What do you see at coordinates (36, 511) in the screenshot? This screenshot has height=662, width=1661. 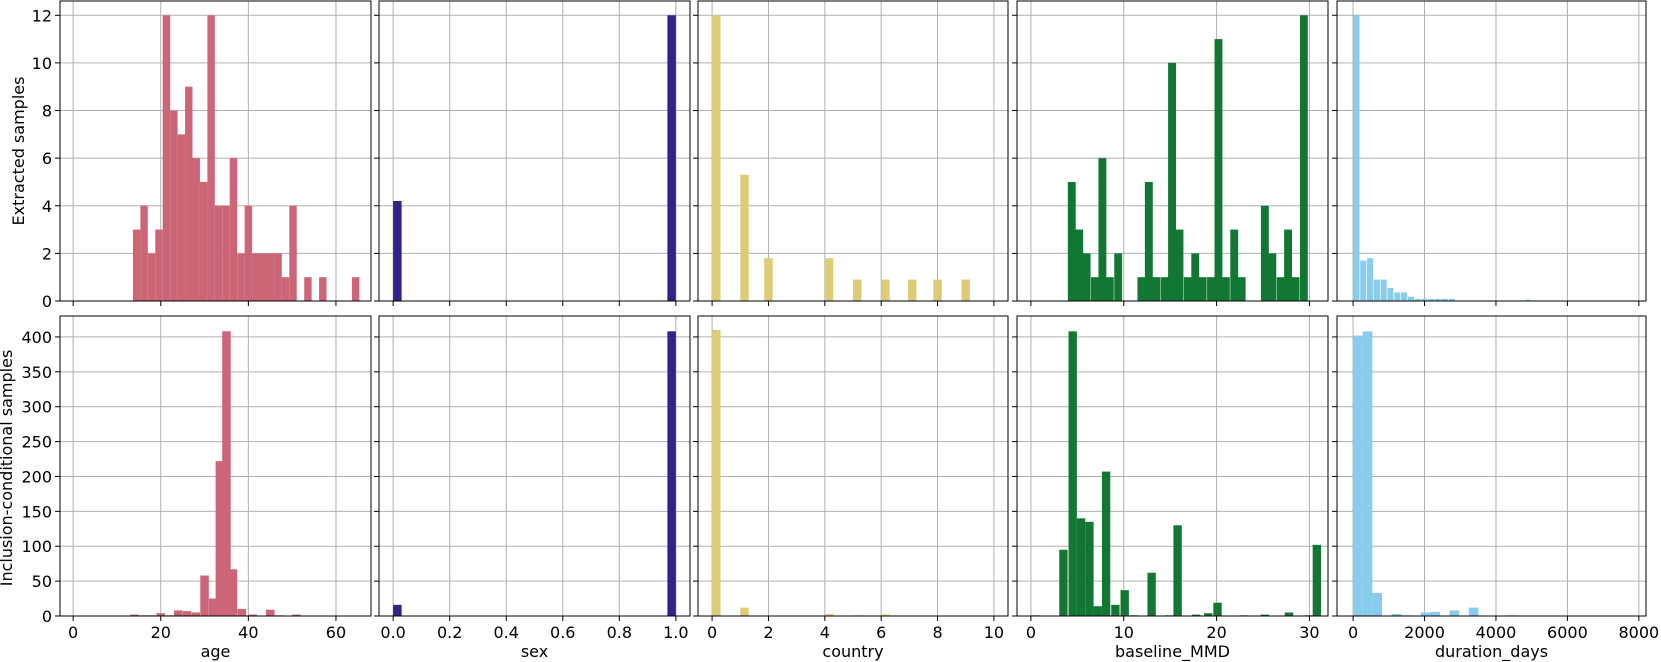 I see `y-tick-label: 150` at bounding box center [36, 511].